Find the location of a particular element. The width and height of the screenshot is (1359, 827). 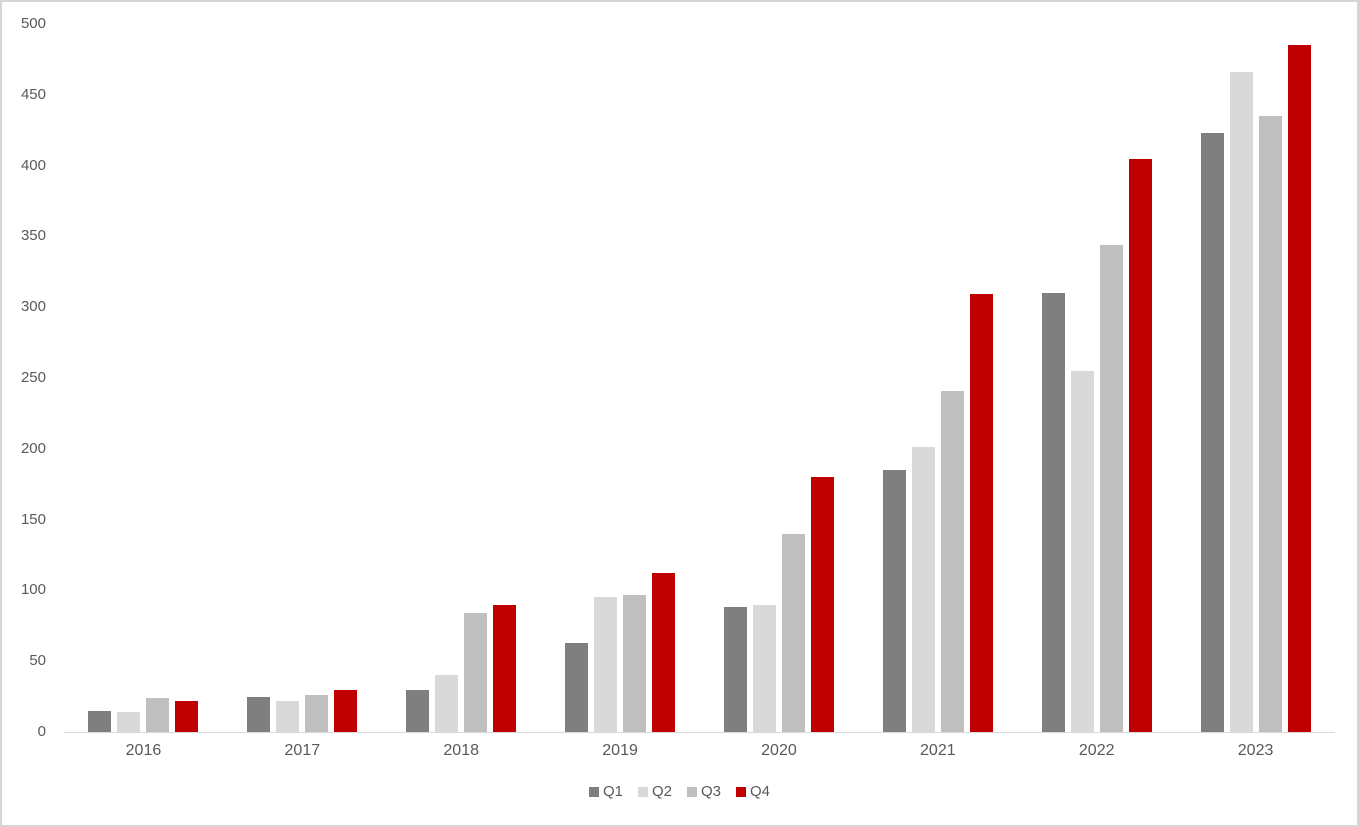

bar-2017-q2 is located at coordinates (288, 716).